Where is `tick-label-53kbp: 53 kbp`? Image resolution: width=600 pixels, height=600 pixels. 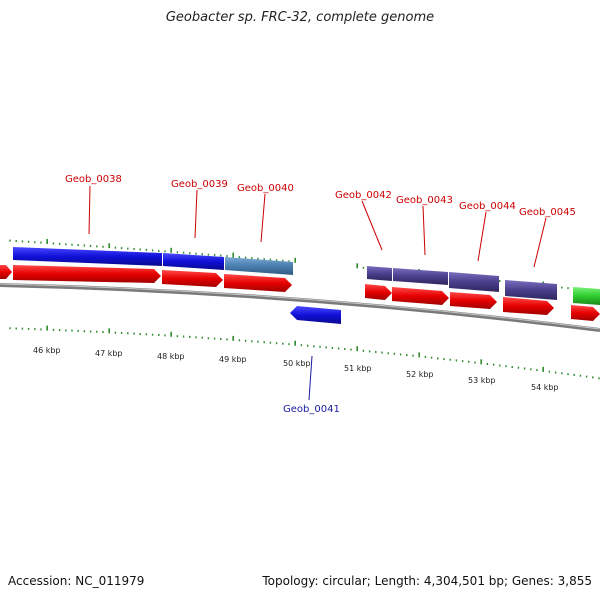 tick-label-53kbp: 53 kbp is located at coordinates (482, 380).